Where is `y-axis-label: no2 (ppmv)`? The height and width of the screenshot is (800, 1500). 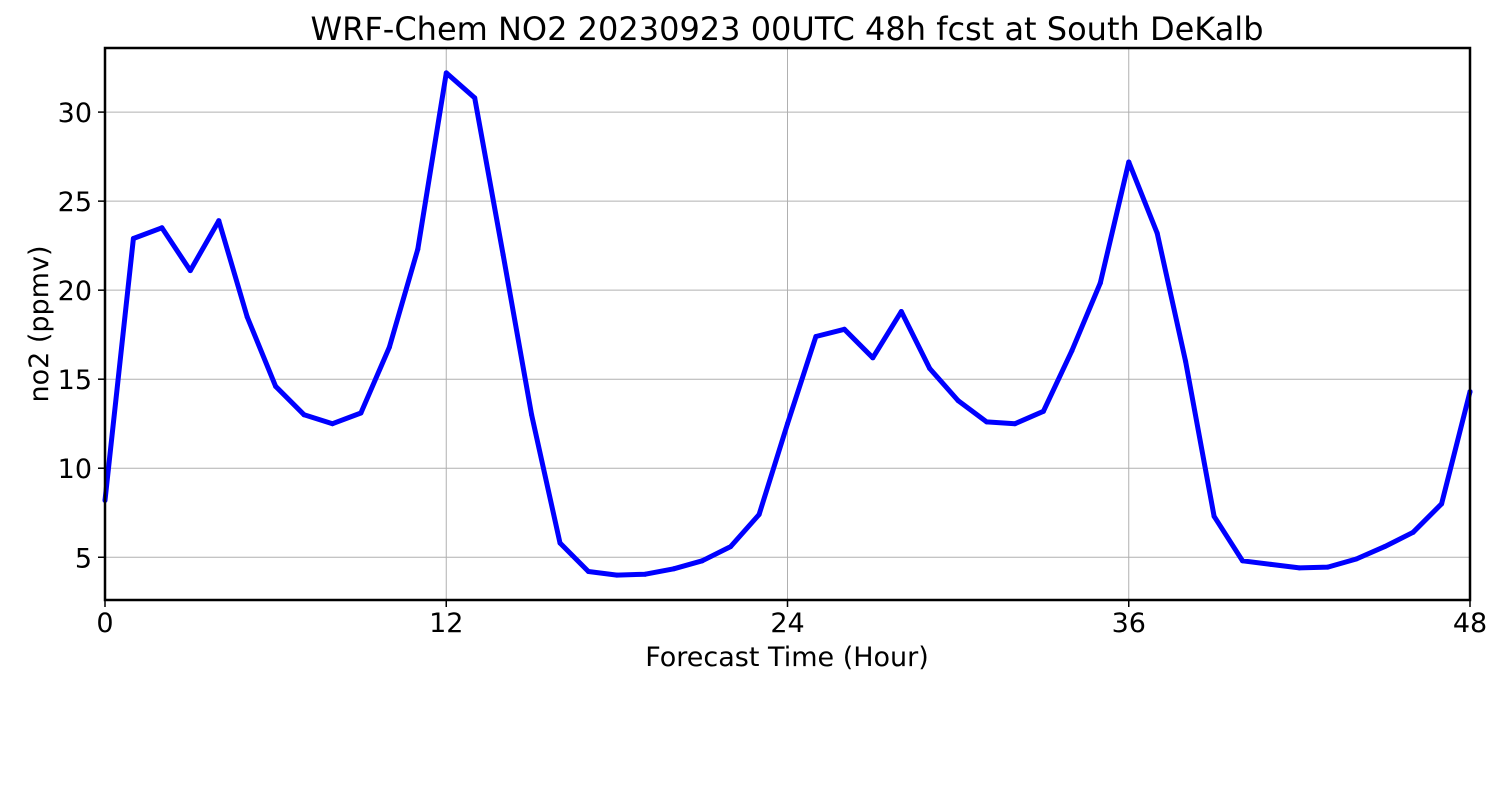
y-axis-label: no2 (ppmv) is located at coordinates (39, 323).